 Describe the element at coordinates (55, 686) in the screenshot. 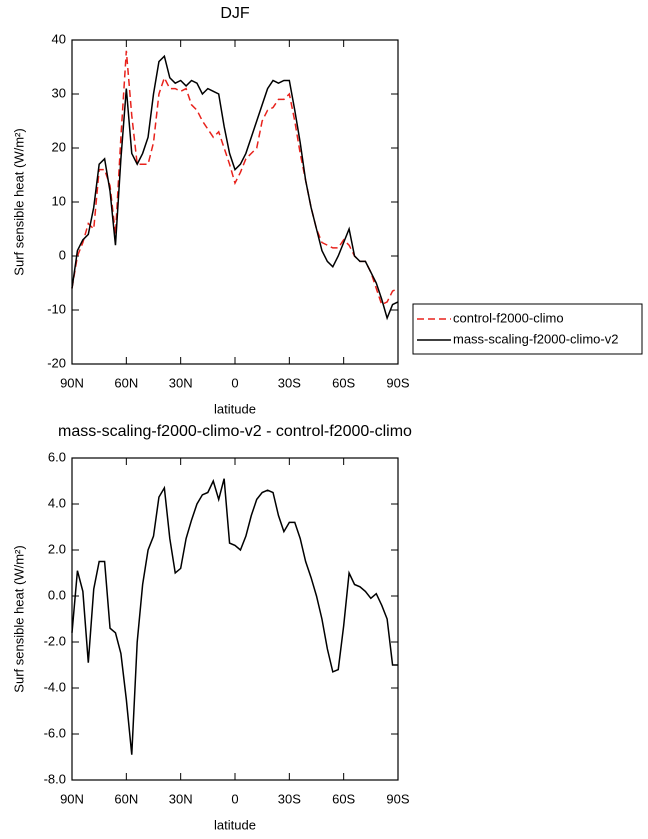

I see `y-tick-label: -4.0` at that location.